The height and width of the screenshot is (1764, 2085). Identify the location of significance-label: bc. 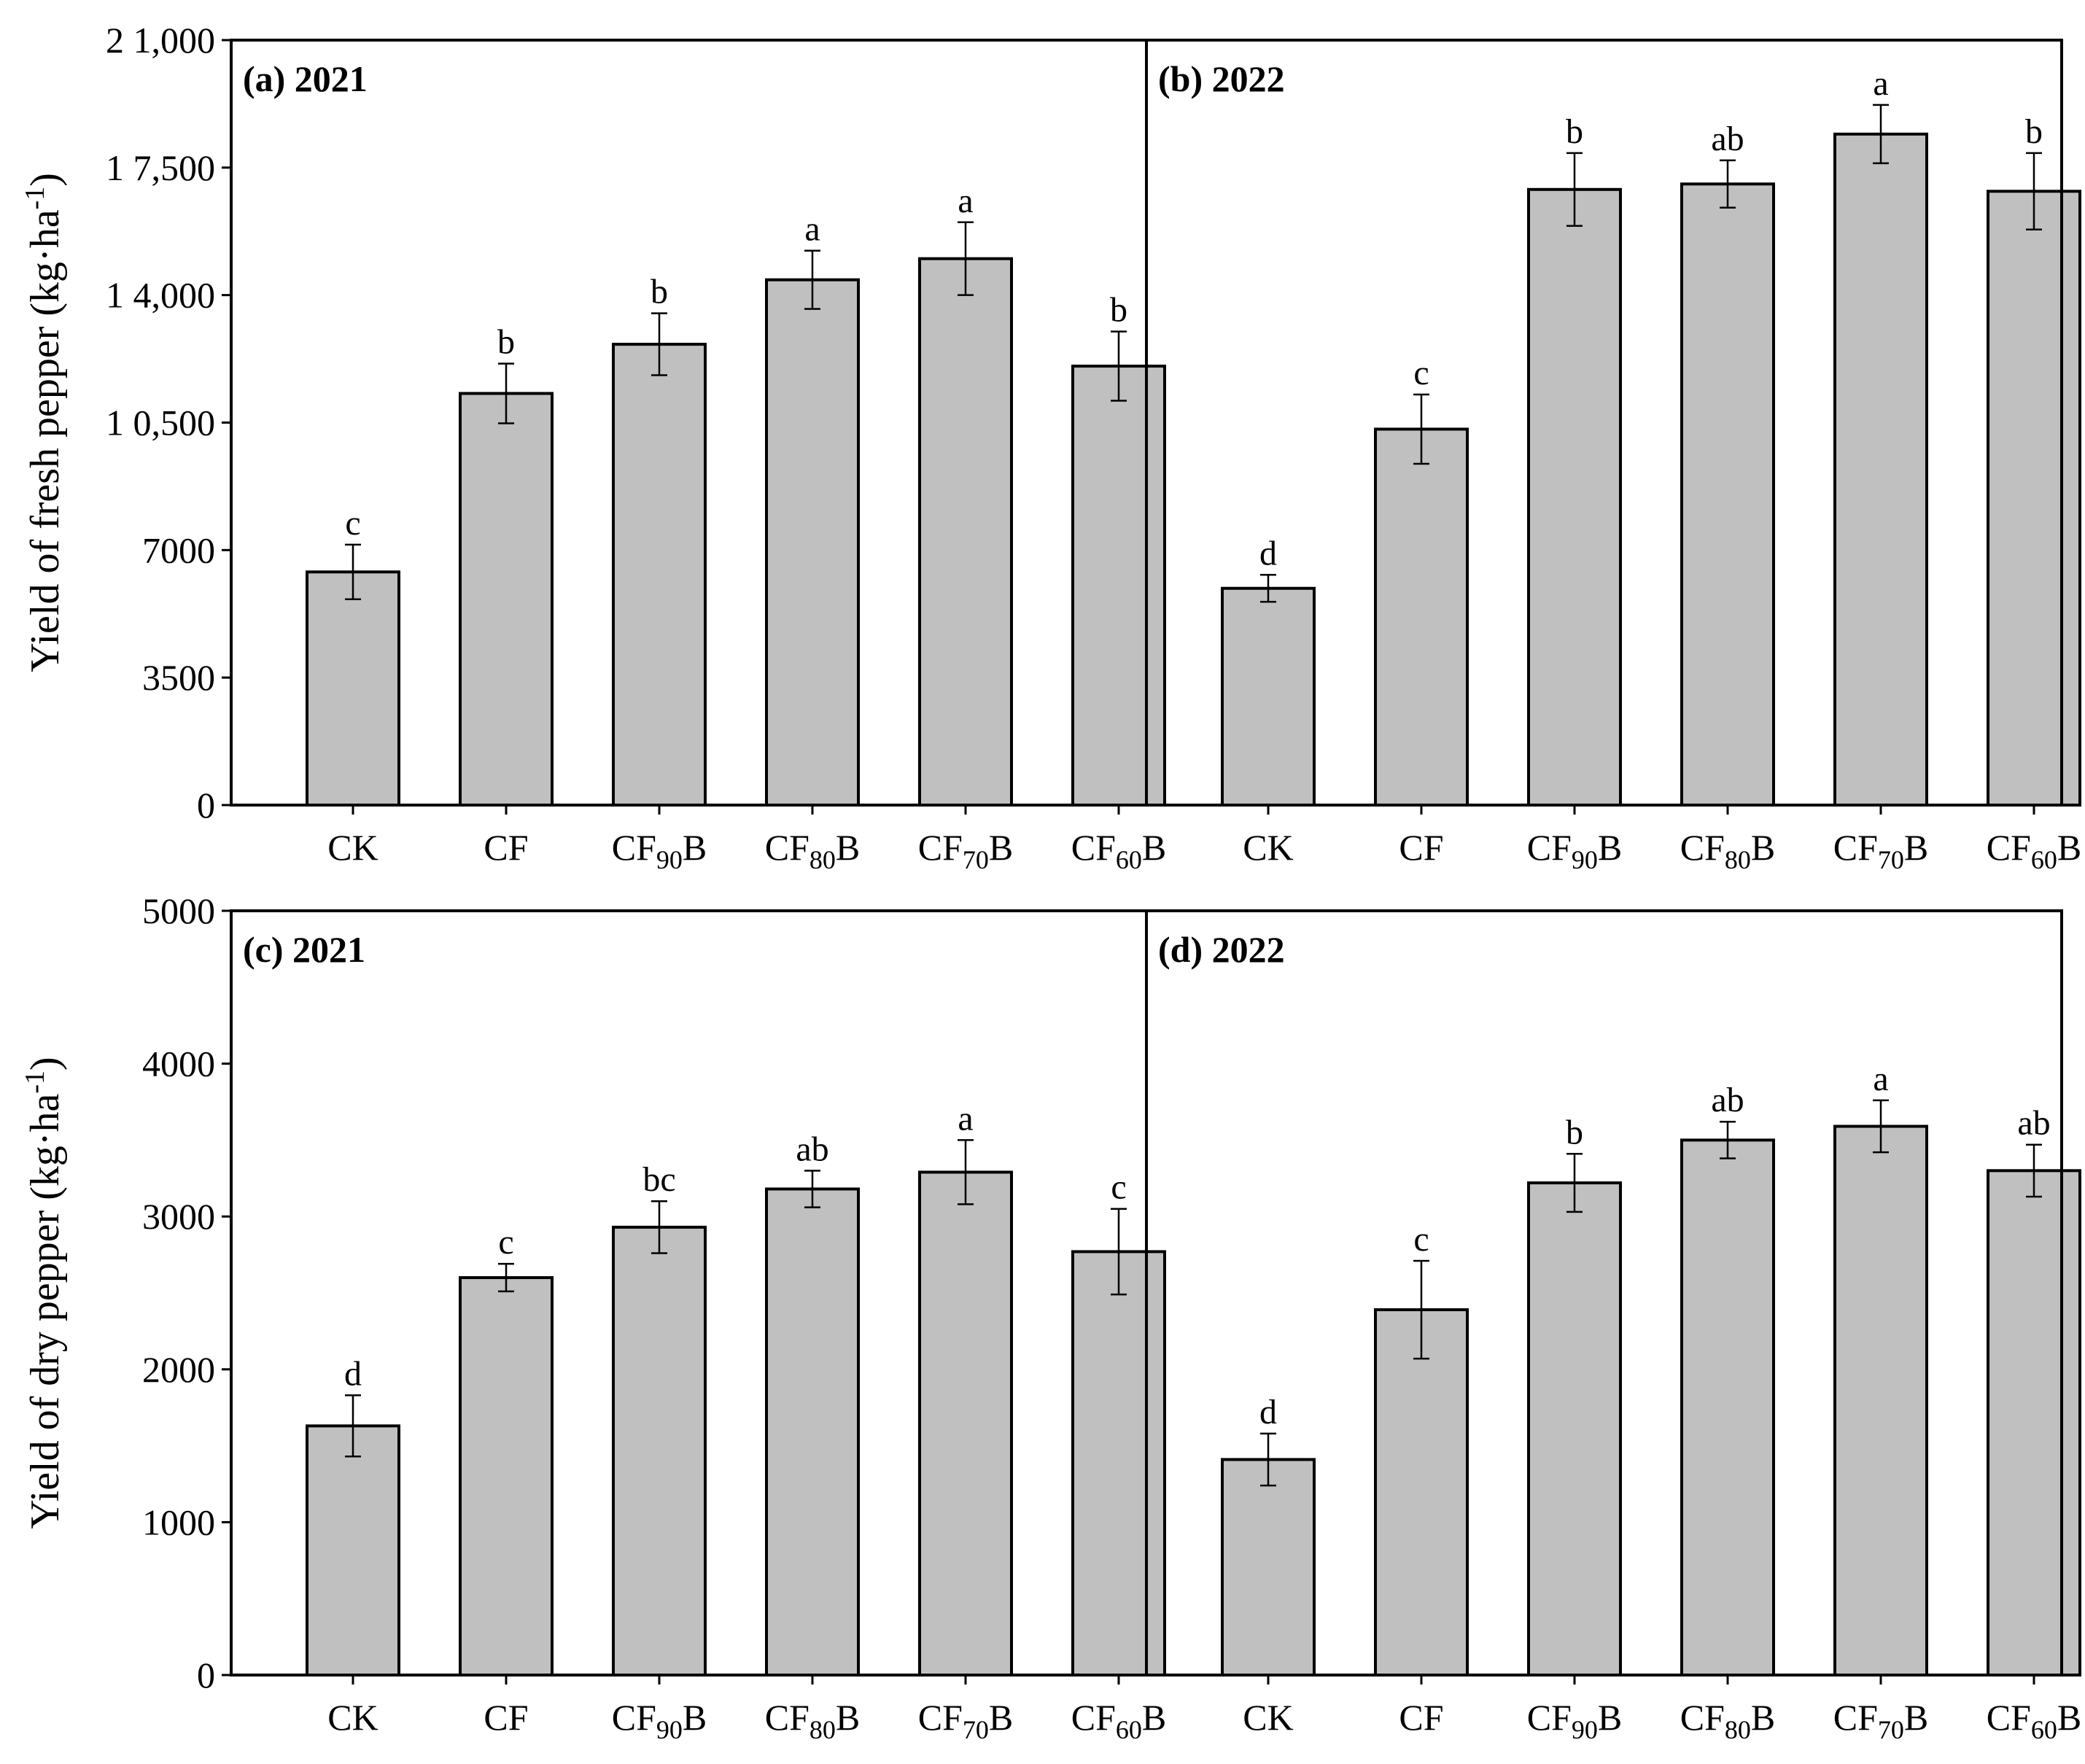
(658, 1179).